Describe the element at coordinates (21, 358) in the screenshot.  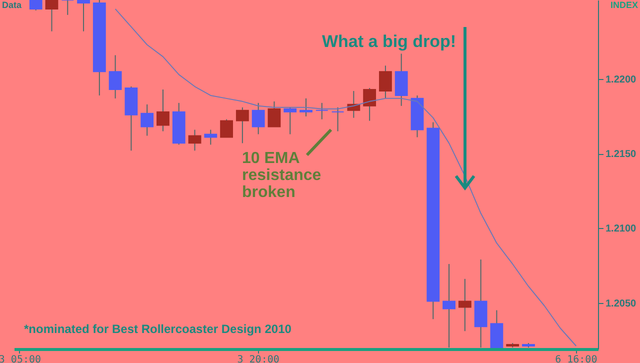
I see `x-tick-label: 3 05:00` at that location.